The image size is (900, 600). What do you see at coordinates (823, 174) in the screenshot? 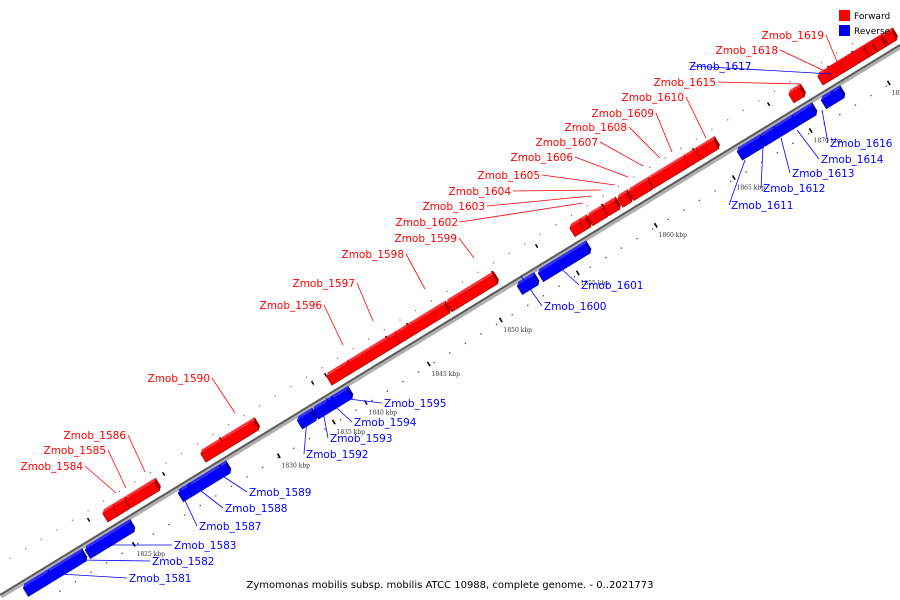
I see `gene-label-zmob-1613: Zmob_1613` at bounding box center [823, 174].